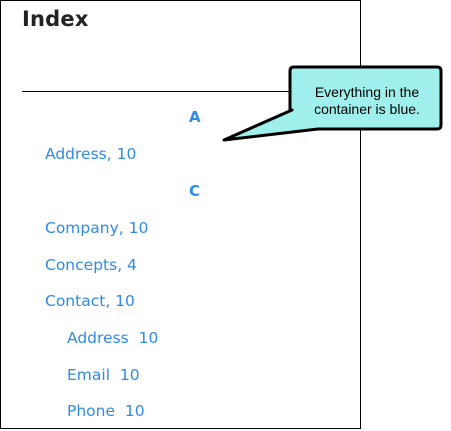  Describe the element at coordinates (132, 265) in the screenshot. I see `entry-page: 4` at that location.